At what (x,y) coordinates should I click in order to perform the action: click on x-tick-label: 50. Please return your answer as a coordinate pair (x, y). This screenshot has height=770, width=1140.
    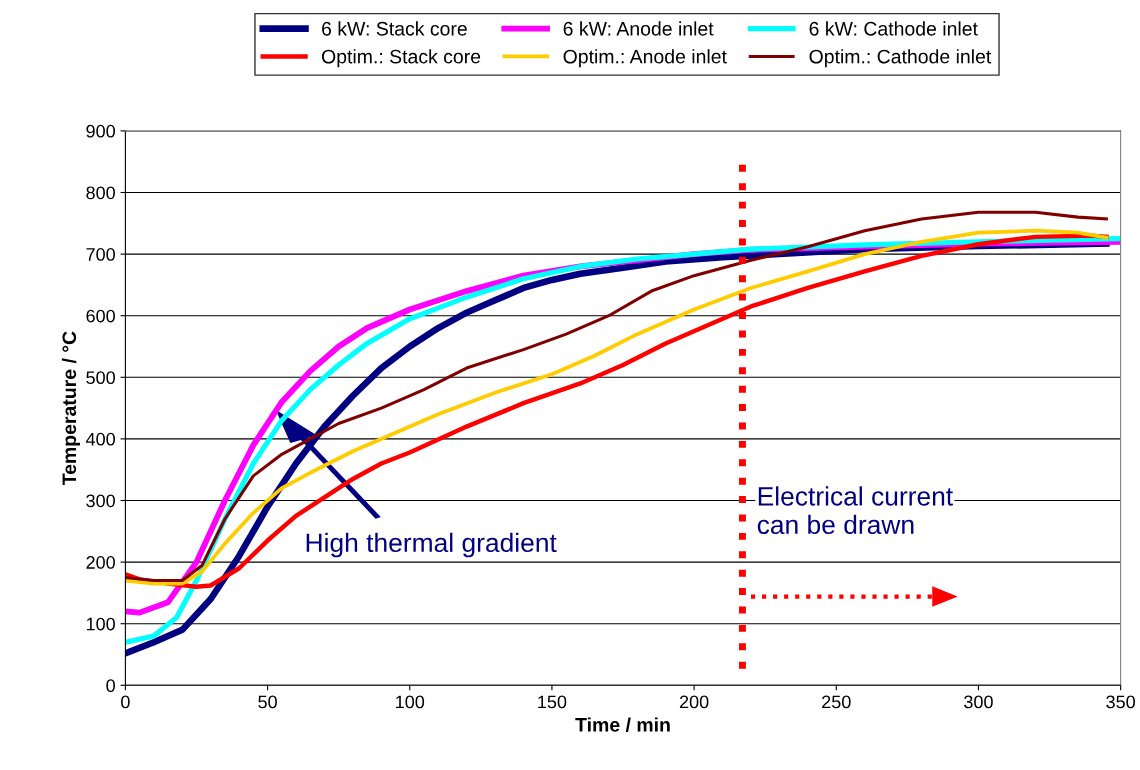
    Looking at the image, I should click on (267, 702).